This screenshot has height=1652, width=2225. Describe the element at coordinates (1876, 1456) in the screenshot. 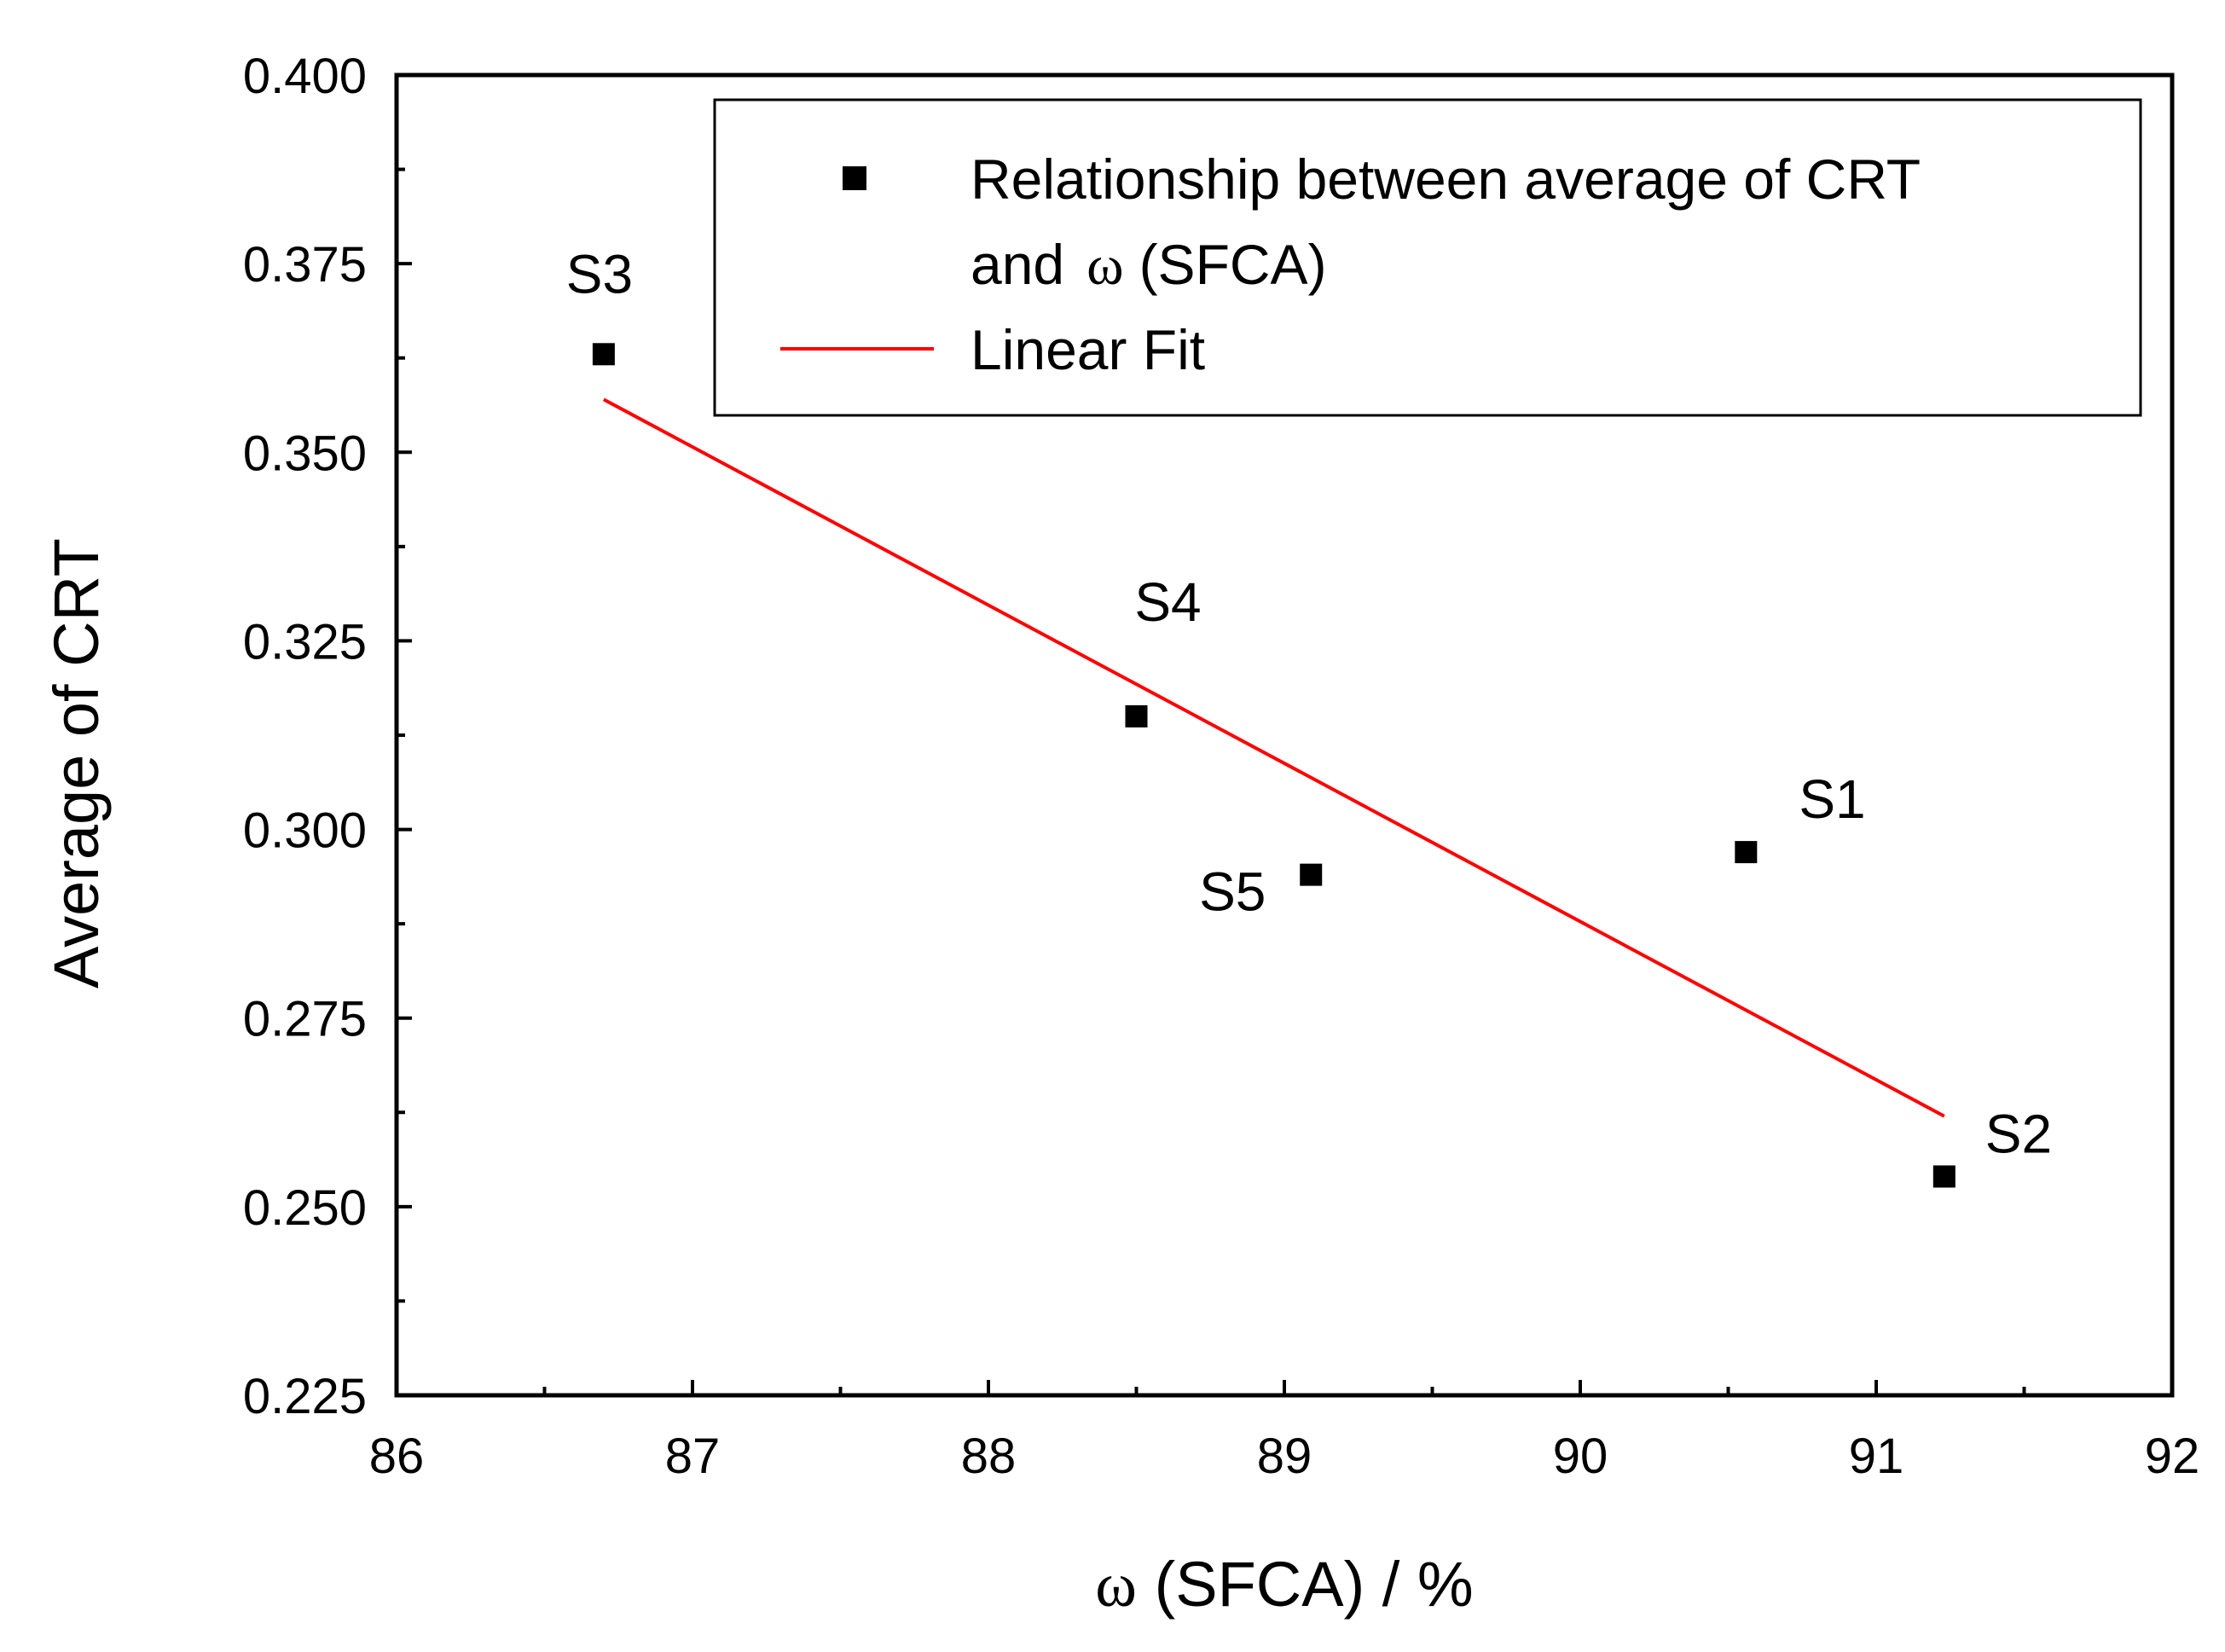

I see `x-tick-label: 91` at that location.